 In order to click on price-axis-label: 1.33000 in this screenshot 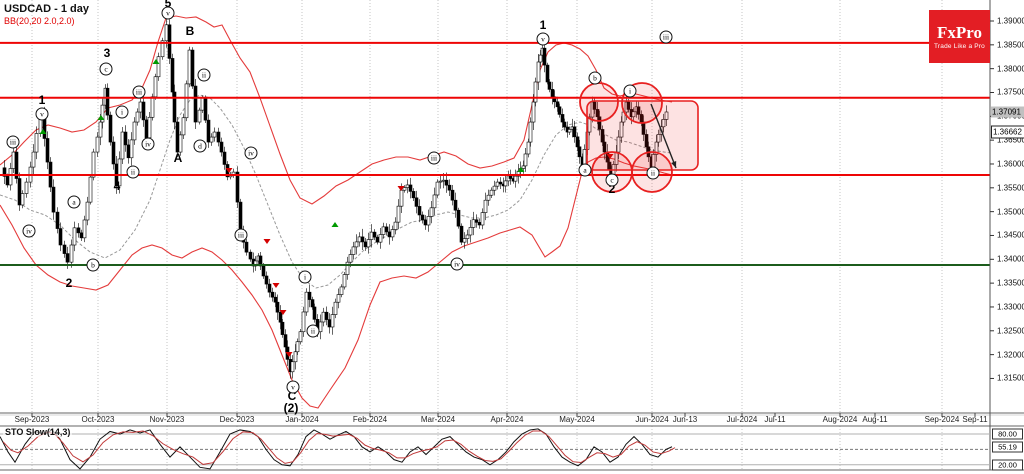, I will do `click(1010, 307)`.